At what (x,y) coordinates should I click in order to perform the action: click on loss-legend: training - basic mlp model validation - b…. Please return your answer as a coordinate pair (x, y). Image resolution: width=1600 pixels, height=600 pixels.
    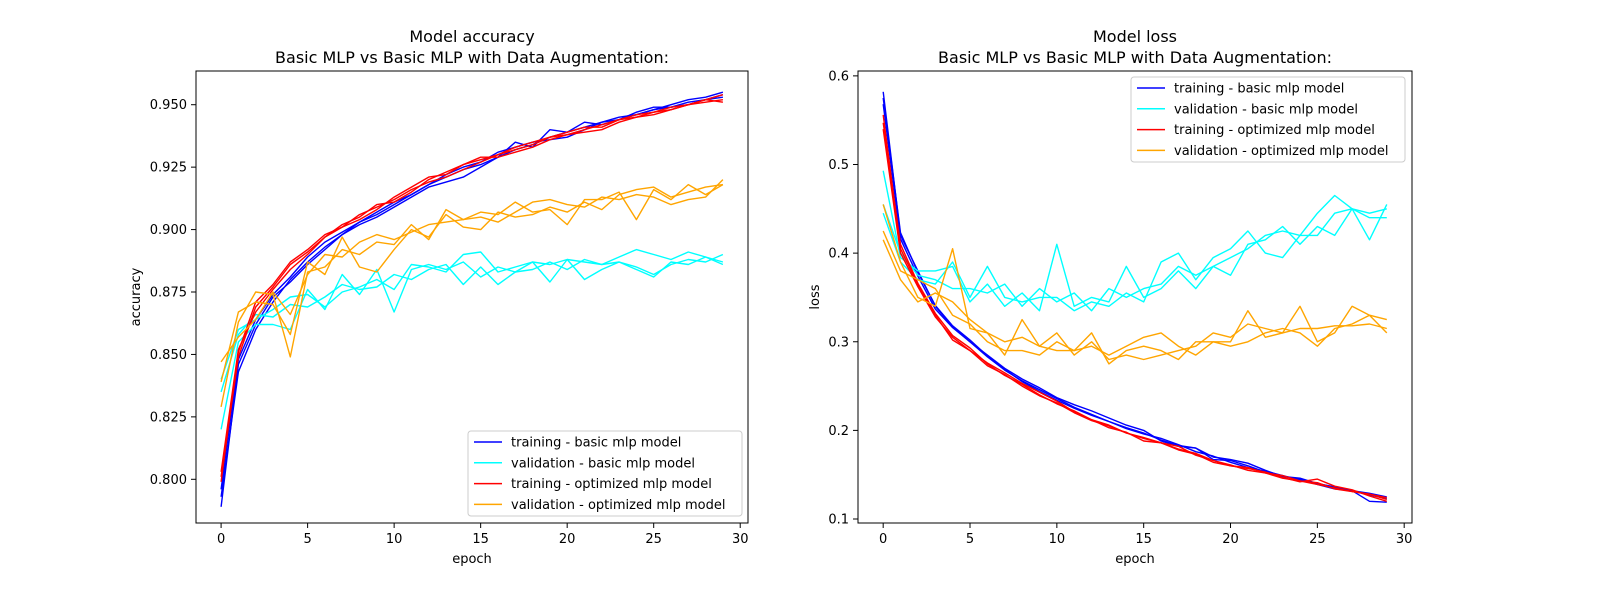
    Looking at the image, I should click on (1268, 119).